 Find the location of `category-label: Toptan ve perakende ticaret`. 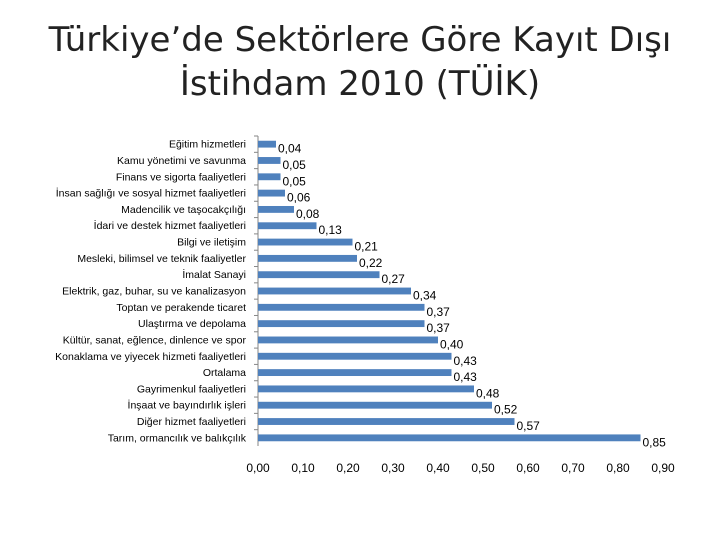

category-label: Toptan ve perakende ticaret is located at coordinates (181, 308).